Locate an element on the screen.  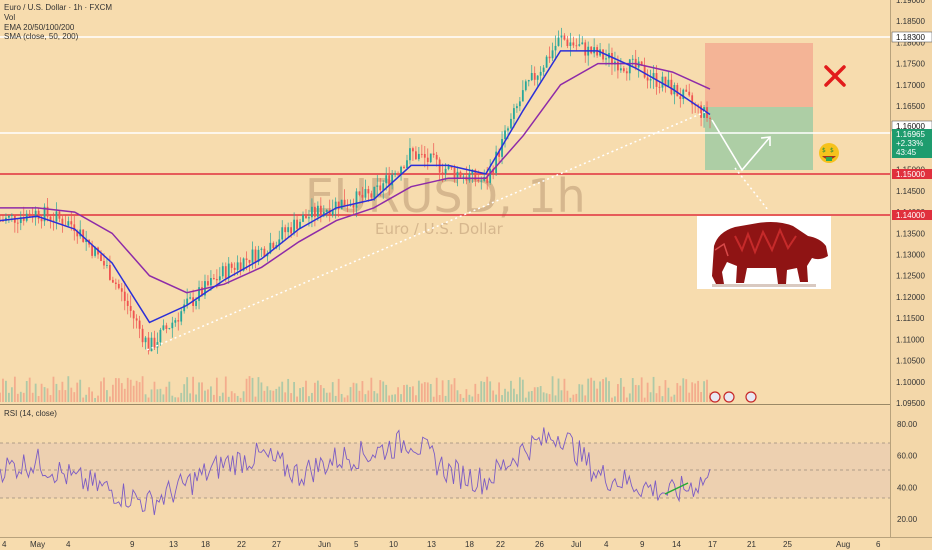
ema-legend: EMA 20/50/100/200 is located at coordinates (39, 27).